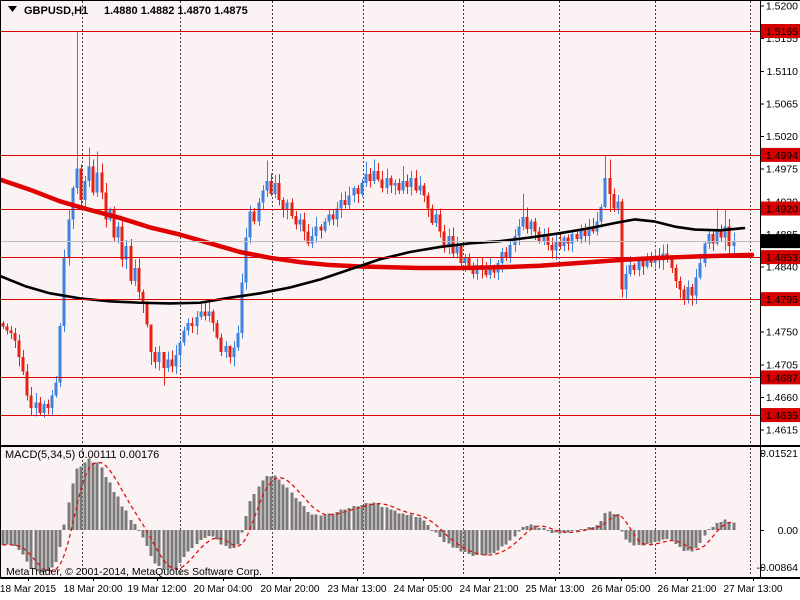 The height and width of the screenshot is (600, 800). Describe the element at coordinates (687, 589) in the screenshot. I see `time-tick-label: 26 Mar 21:00` at that location.